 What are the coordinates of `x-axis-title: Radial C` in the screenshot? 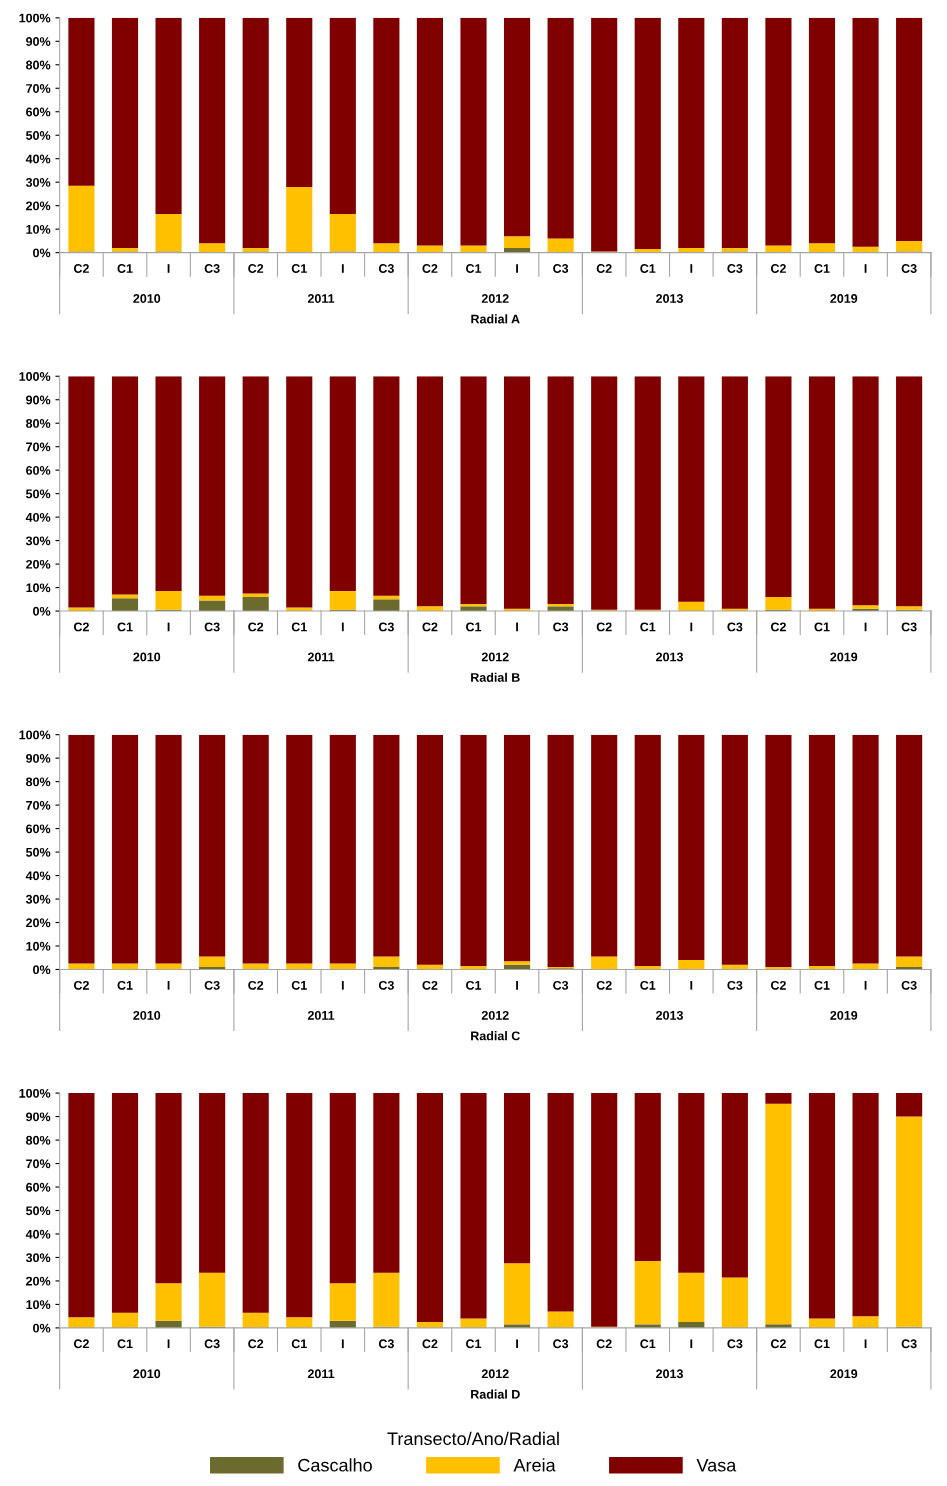 It's located at (495, 1036).